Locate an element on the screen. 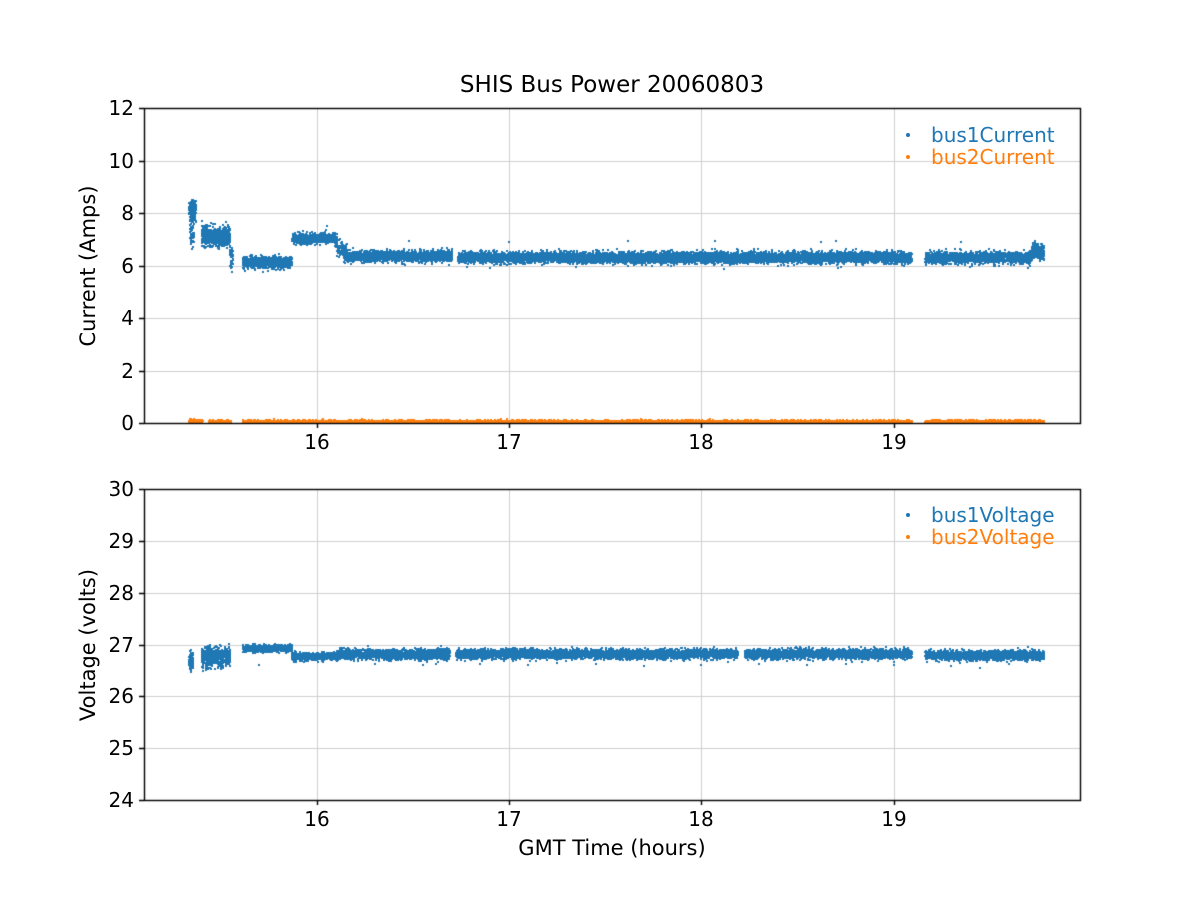 This screenshot has width=1200, height=900. y-tick-label-panel2: 25 is located at coordinates (121, 748).